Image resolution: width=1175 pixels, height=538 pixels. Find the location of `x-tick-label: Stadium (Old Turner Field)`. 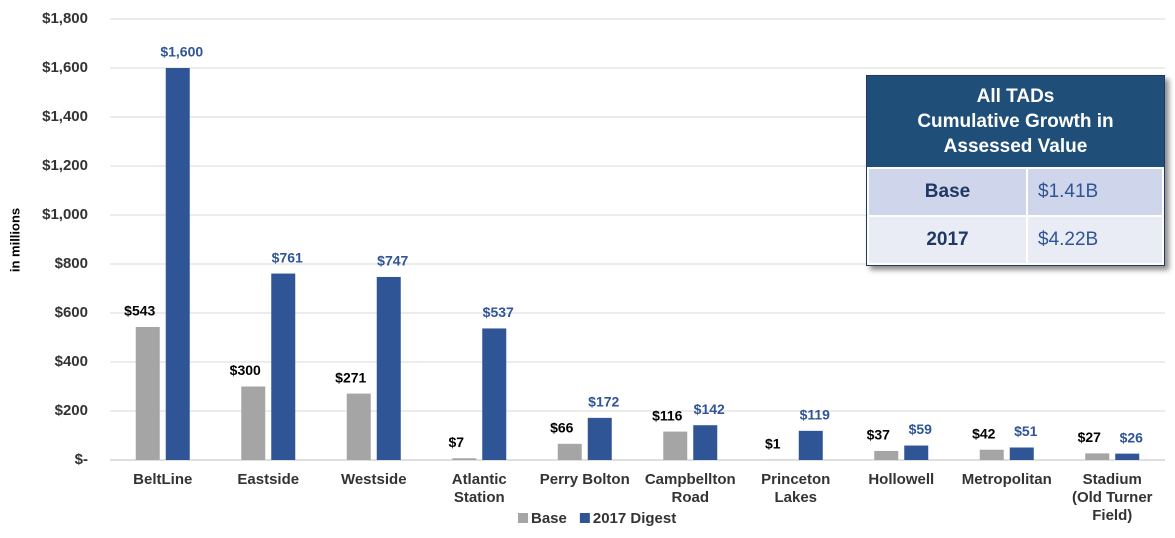

x-tick-label: Stadium (Old Turner Field) is located at coordinates (1112, 497).